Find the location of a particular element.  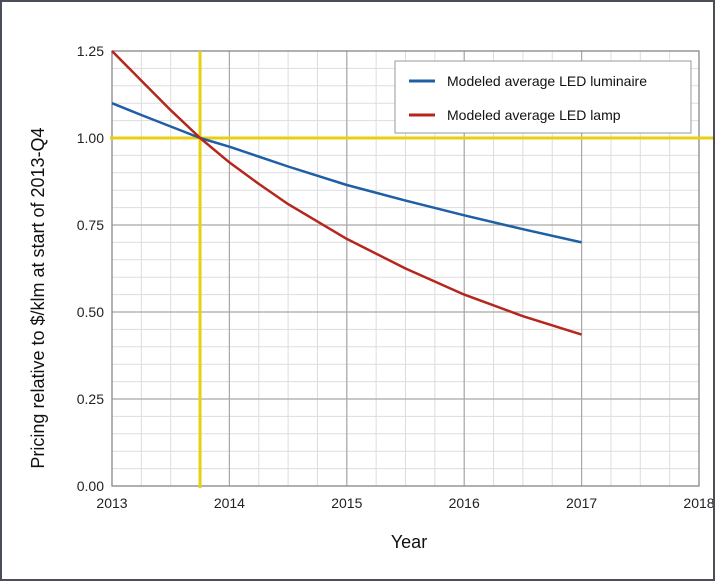

legend-box is located at coordinates (543, 97).